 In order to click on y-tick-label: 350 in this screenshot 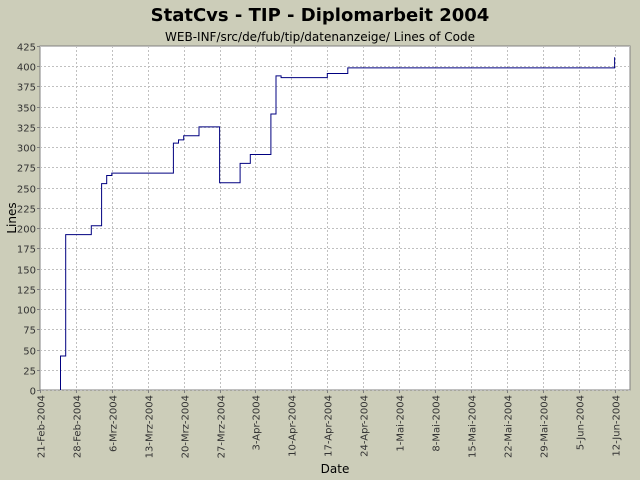, I will do `click(26, 109)`.